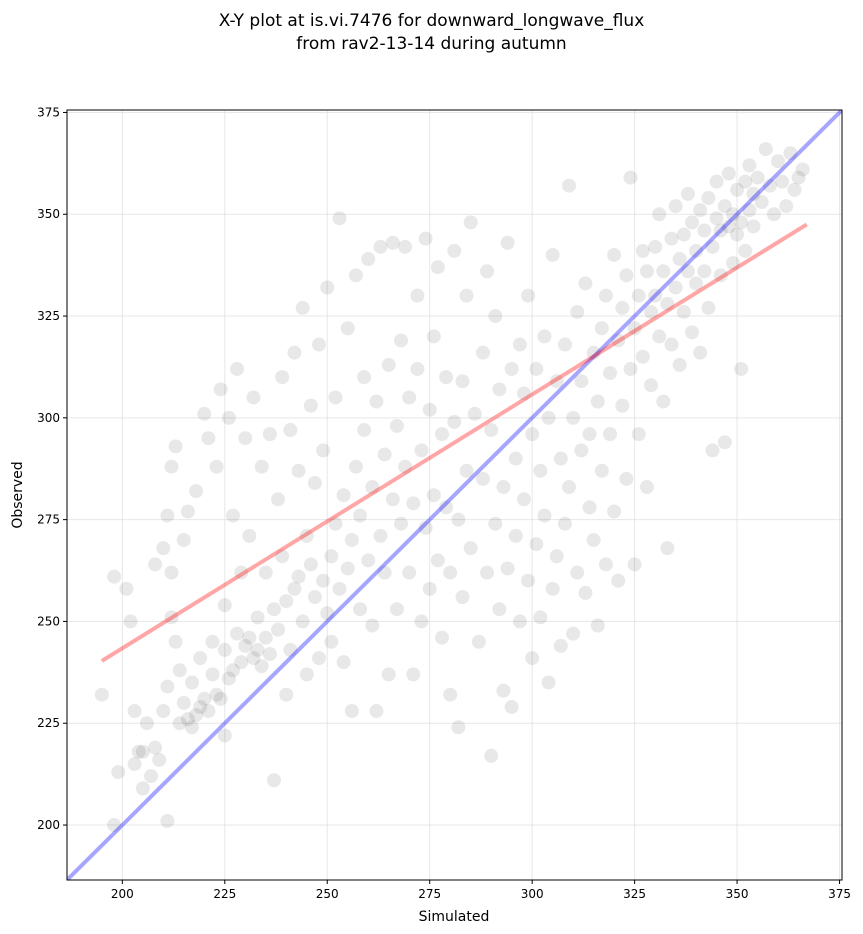  Describe the element at coordinates (634, 894) in the screenshot. I see `x-tick-label: 325` at that location.